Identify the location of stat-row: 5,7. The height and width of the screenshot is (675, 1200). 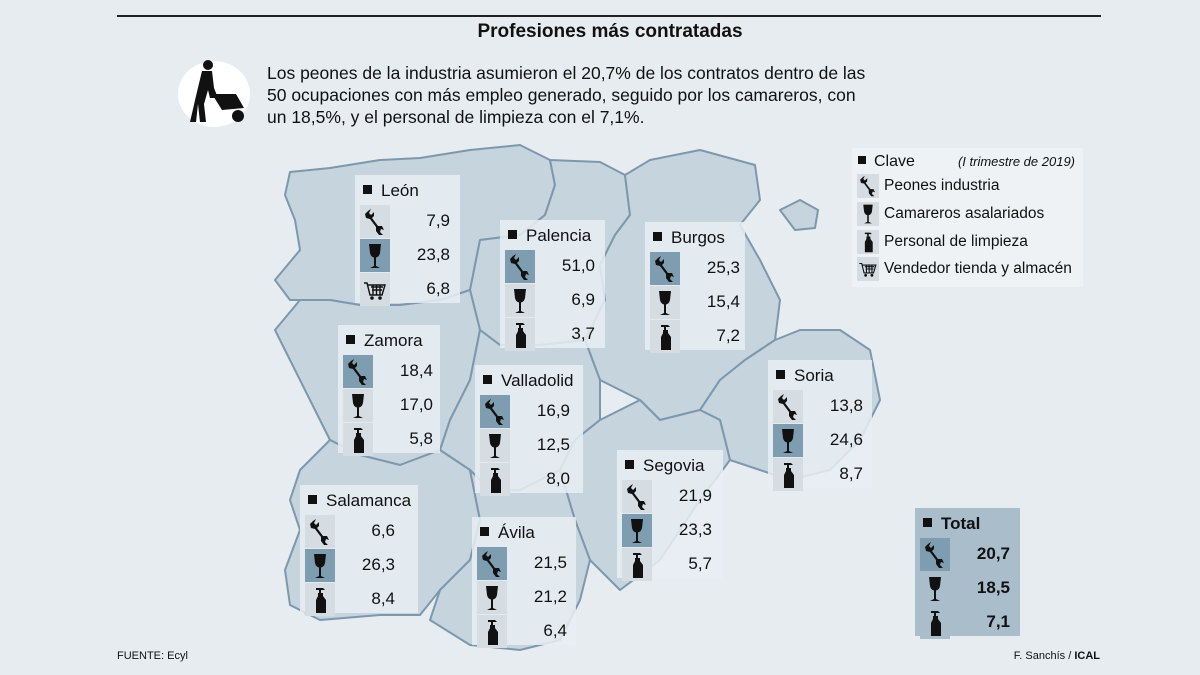
(675, 564).